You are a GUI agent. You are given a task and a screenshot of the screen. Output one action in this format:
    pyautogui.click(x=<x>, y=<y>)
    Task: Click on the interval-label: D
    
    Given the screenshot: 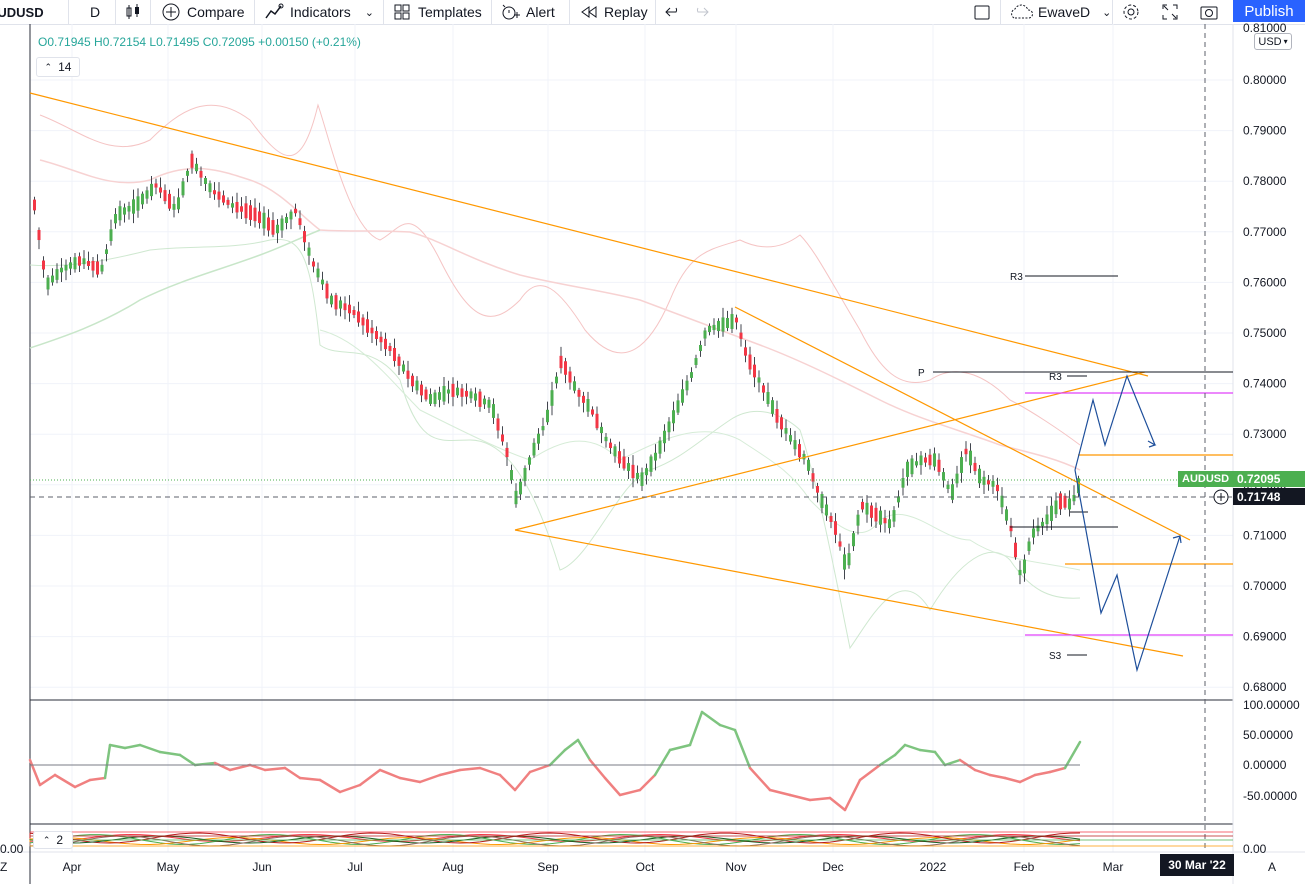 What is the action you would take?
    pyautogui.click(x=95, y=12)
    